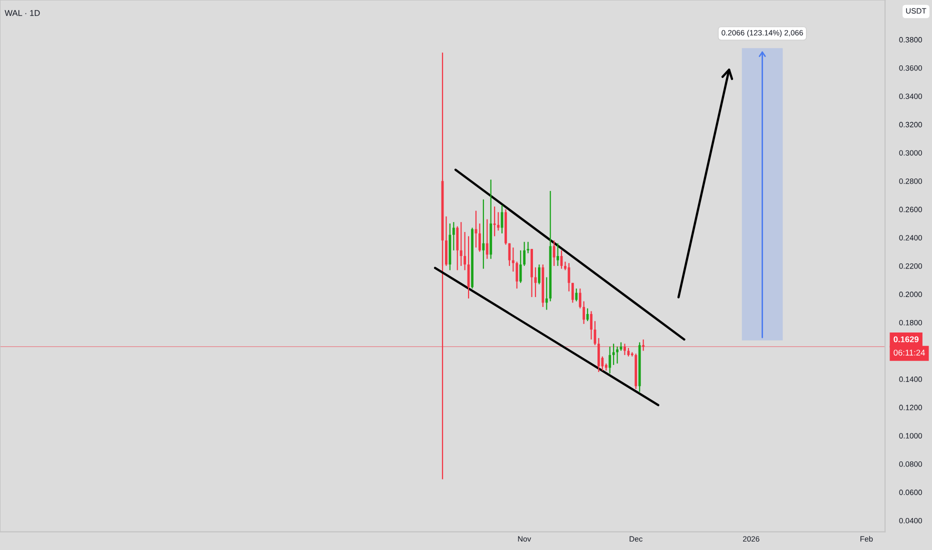 The width and height of the screenshot is (932, 550). I want to click on ref-line-label: 0.1629, so click(906, 339).